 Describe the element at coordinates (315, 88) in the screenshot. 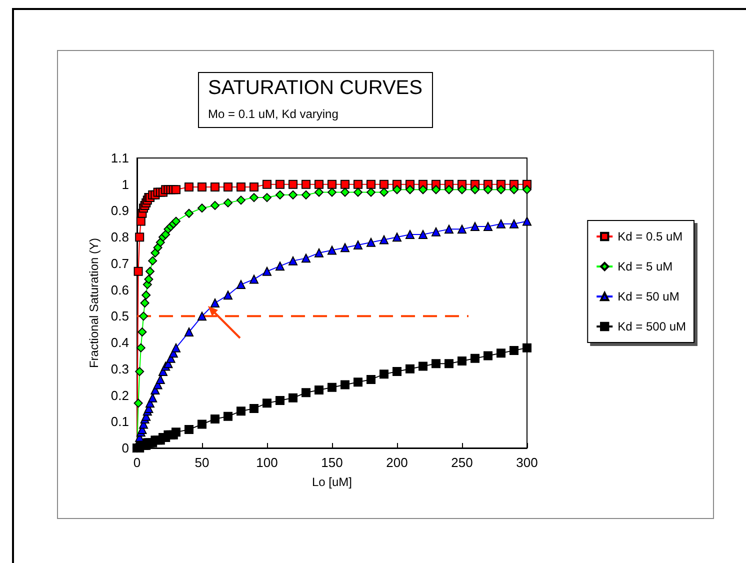

I see `chart-title: SATURATION CURVES` at that location.